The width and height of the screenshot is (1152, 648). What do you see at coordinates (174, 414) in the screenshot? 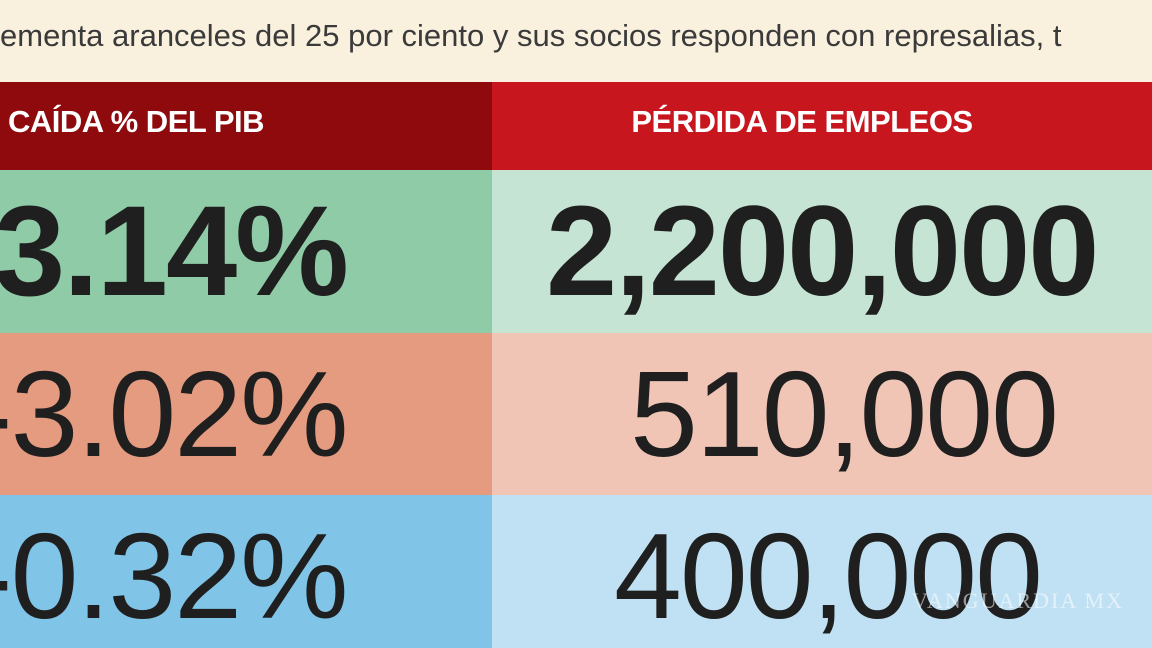
I see `gdp-value: -3.02%` at bounding box center [174, 414].